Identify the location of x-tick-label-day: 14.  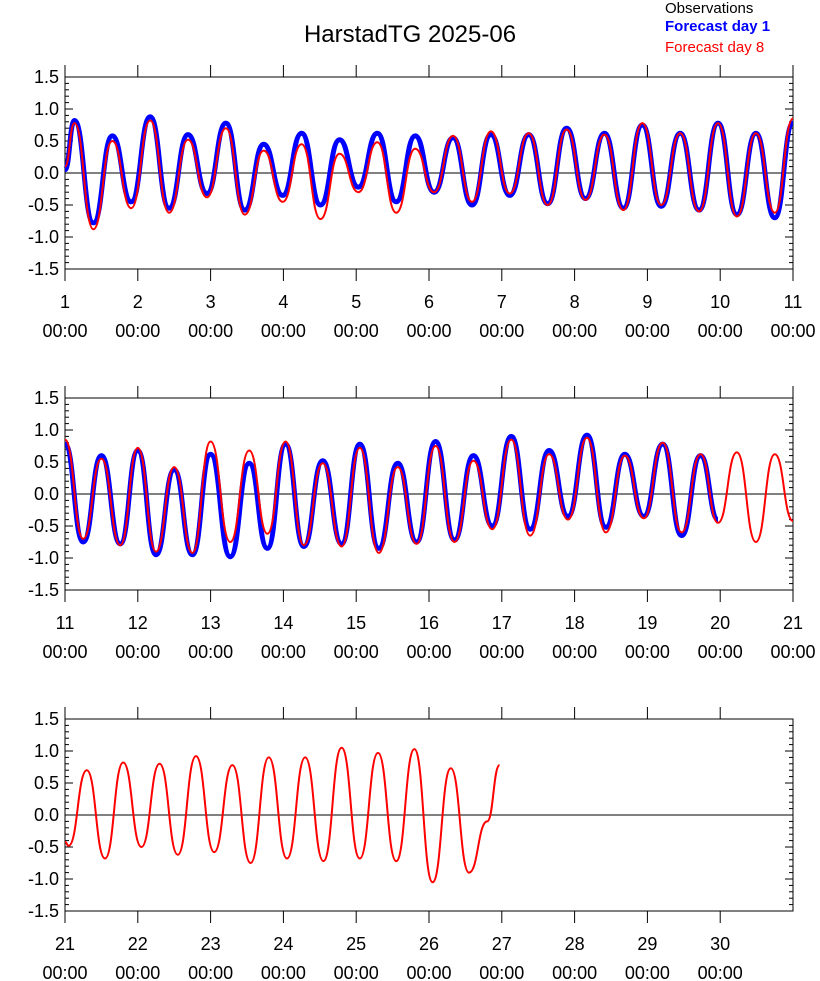
(283, 623).